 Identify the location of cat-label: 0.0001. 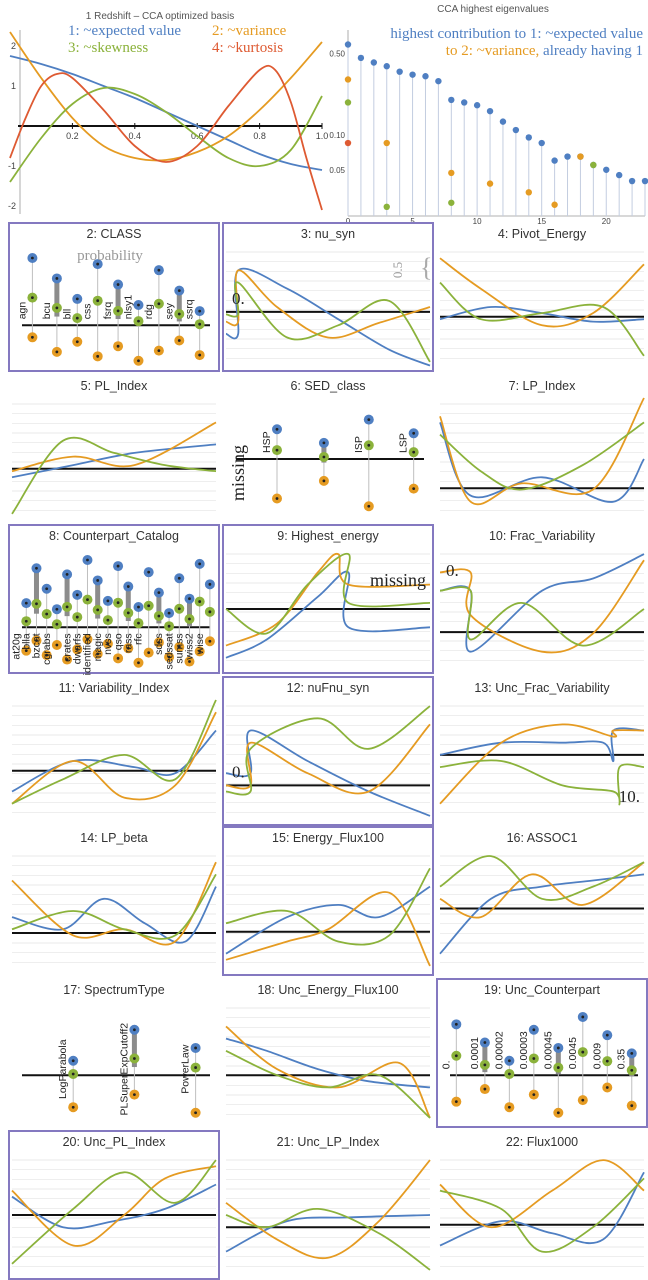
(475, 1053).